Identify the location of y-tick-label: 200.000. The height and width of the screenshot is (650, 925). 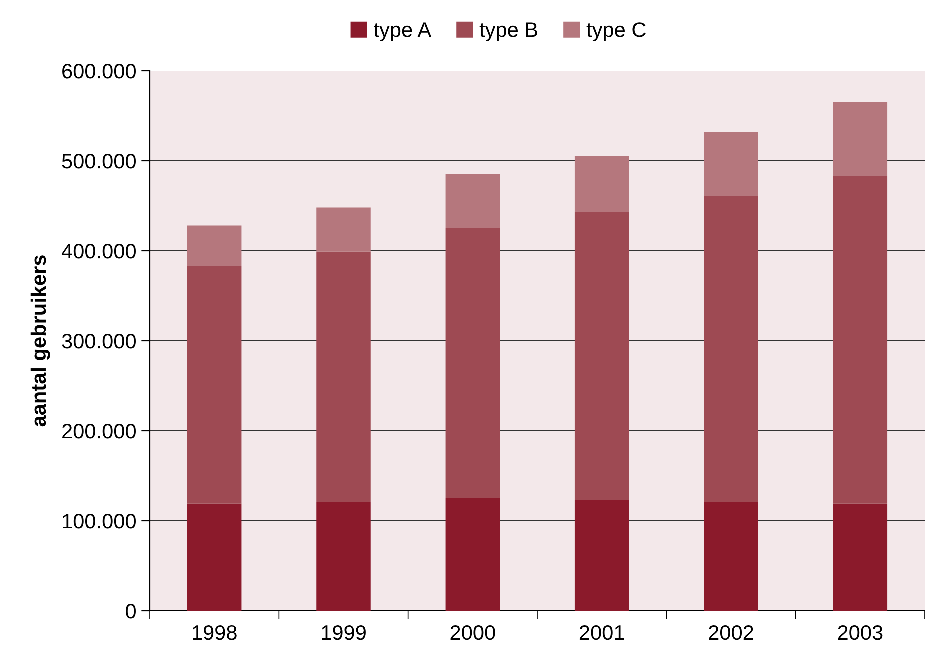
(99, 431).